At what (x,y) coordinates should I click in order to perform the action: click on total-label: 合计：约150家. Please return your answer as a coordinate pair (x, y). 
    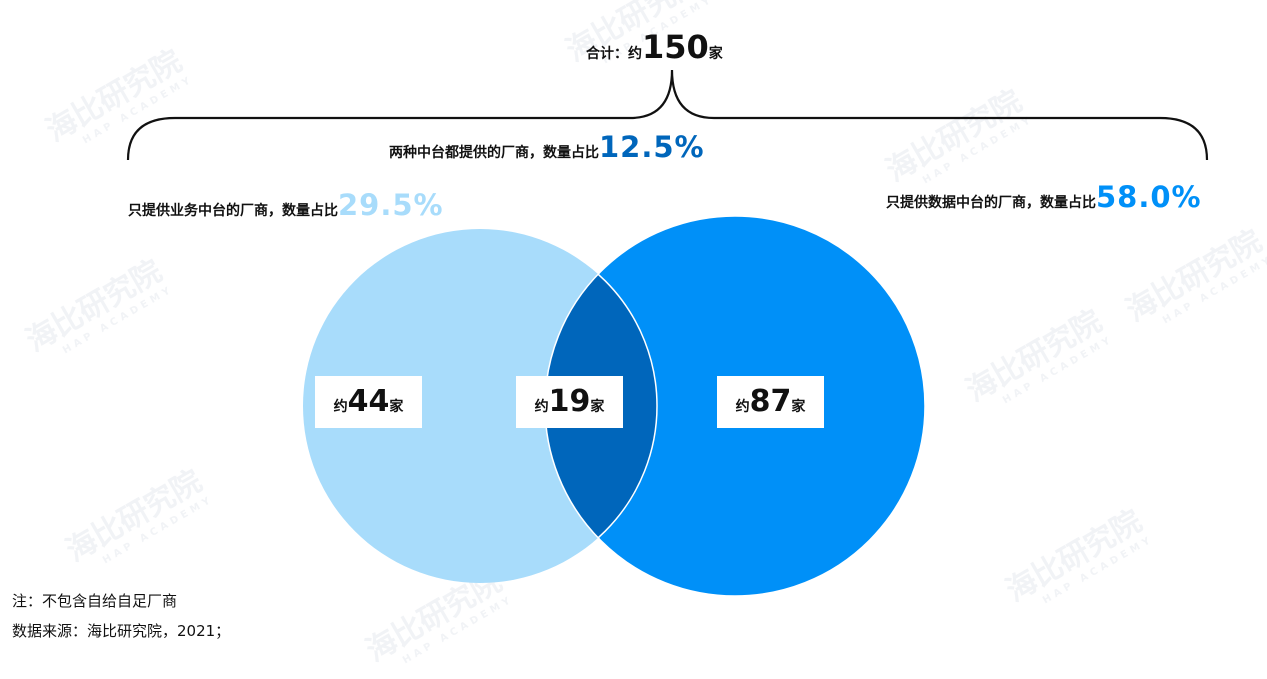
    Looking at the image, I should click on (654, 47).